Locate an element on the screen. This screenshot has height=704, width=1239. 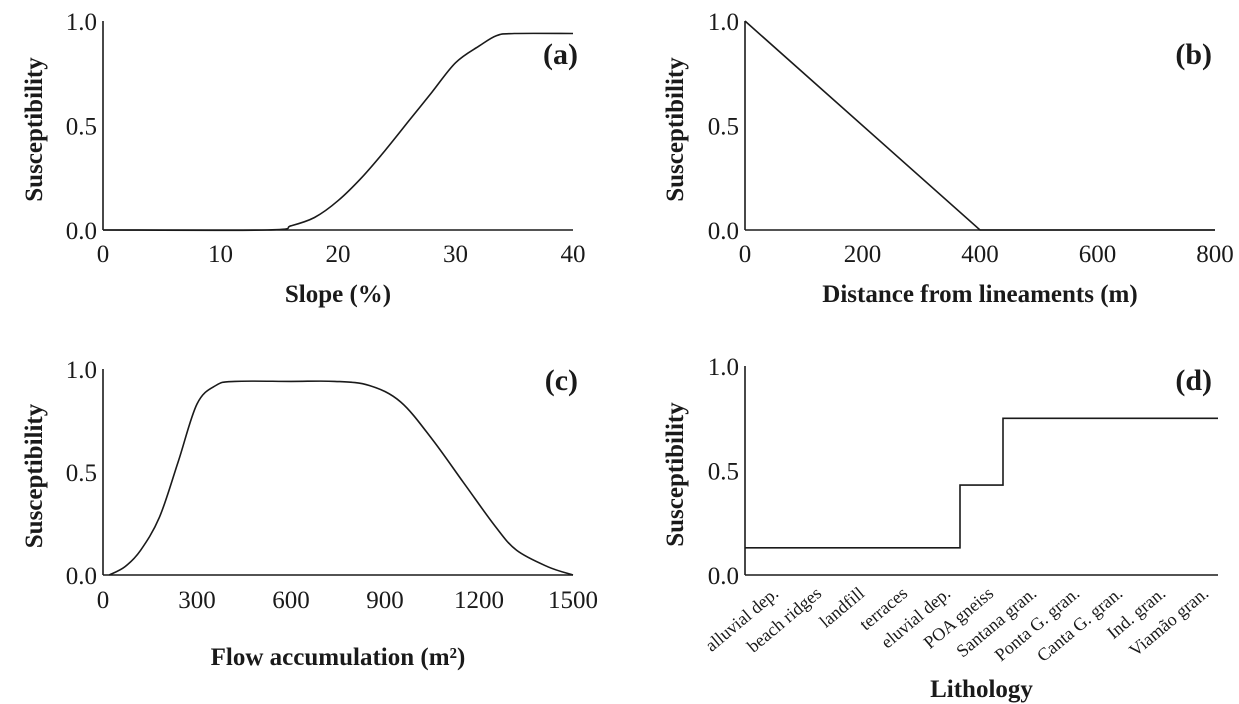
x-tick-label: 20 is located at coordinates (338, 254).